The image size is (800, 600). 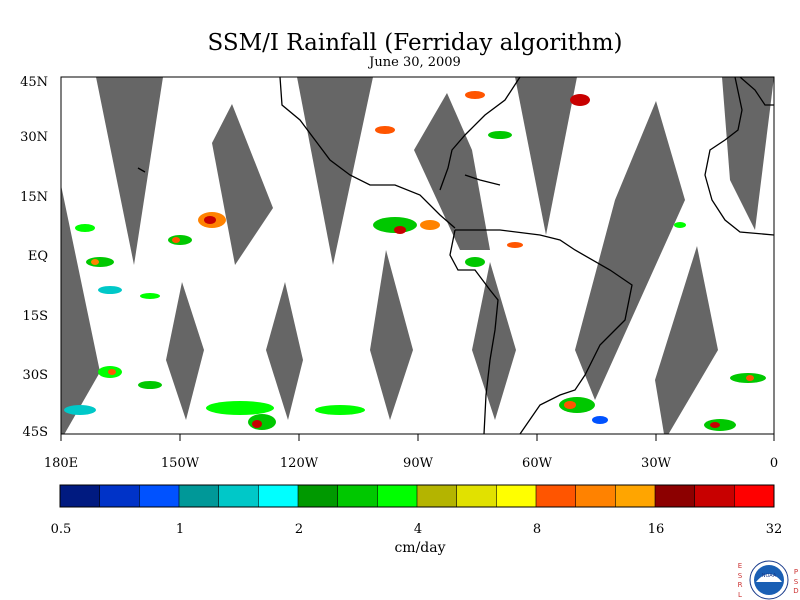 What do you see at coordinates (418, 529) in the screenshot?
I see `colorbar-label-4: 4` at bounding box center [418, 529].